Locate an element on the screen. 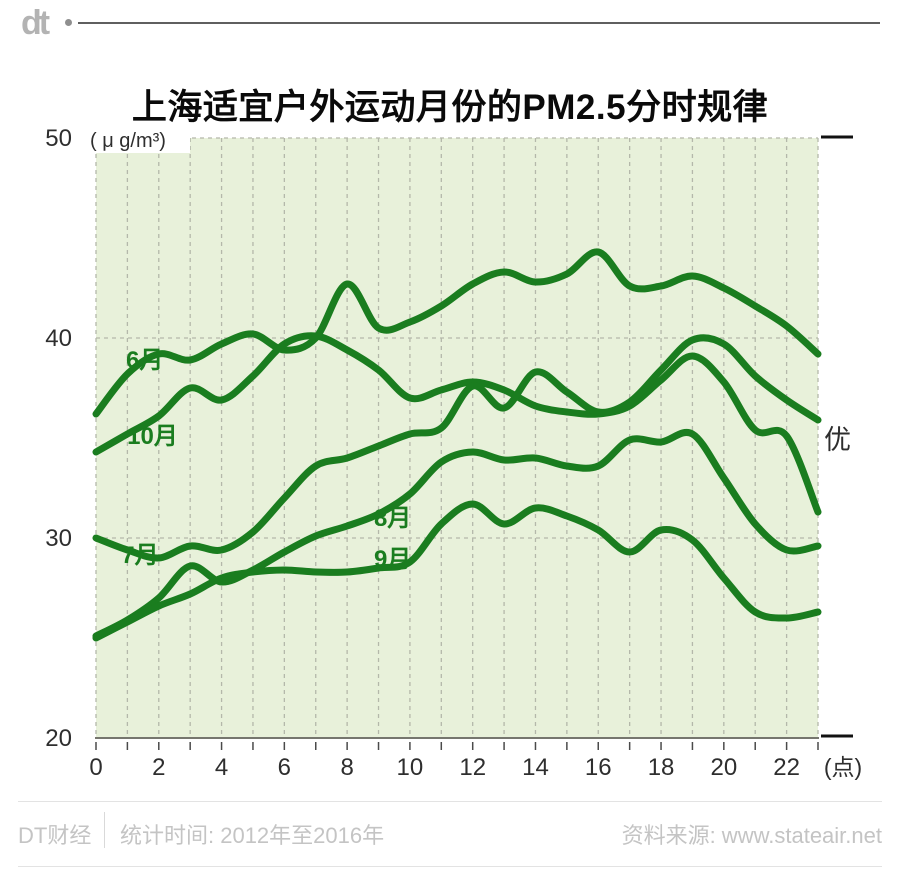  x-tick-label-4: 4 is located at coordinates (221, 767).